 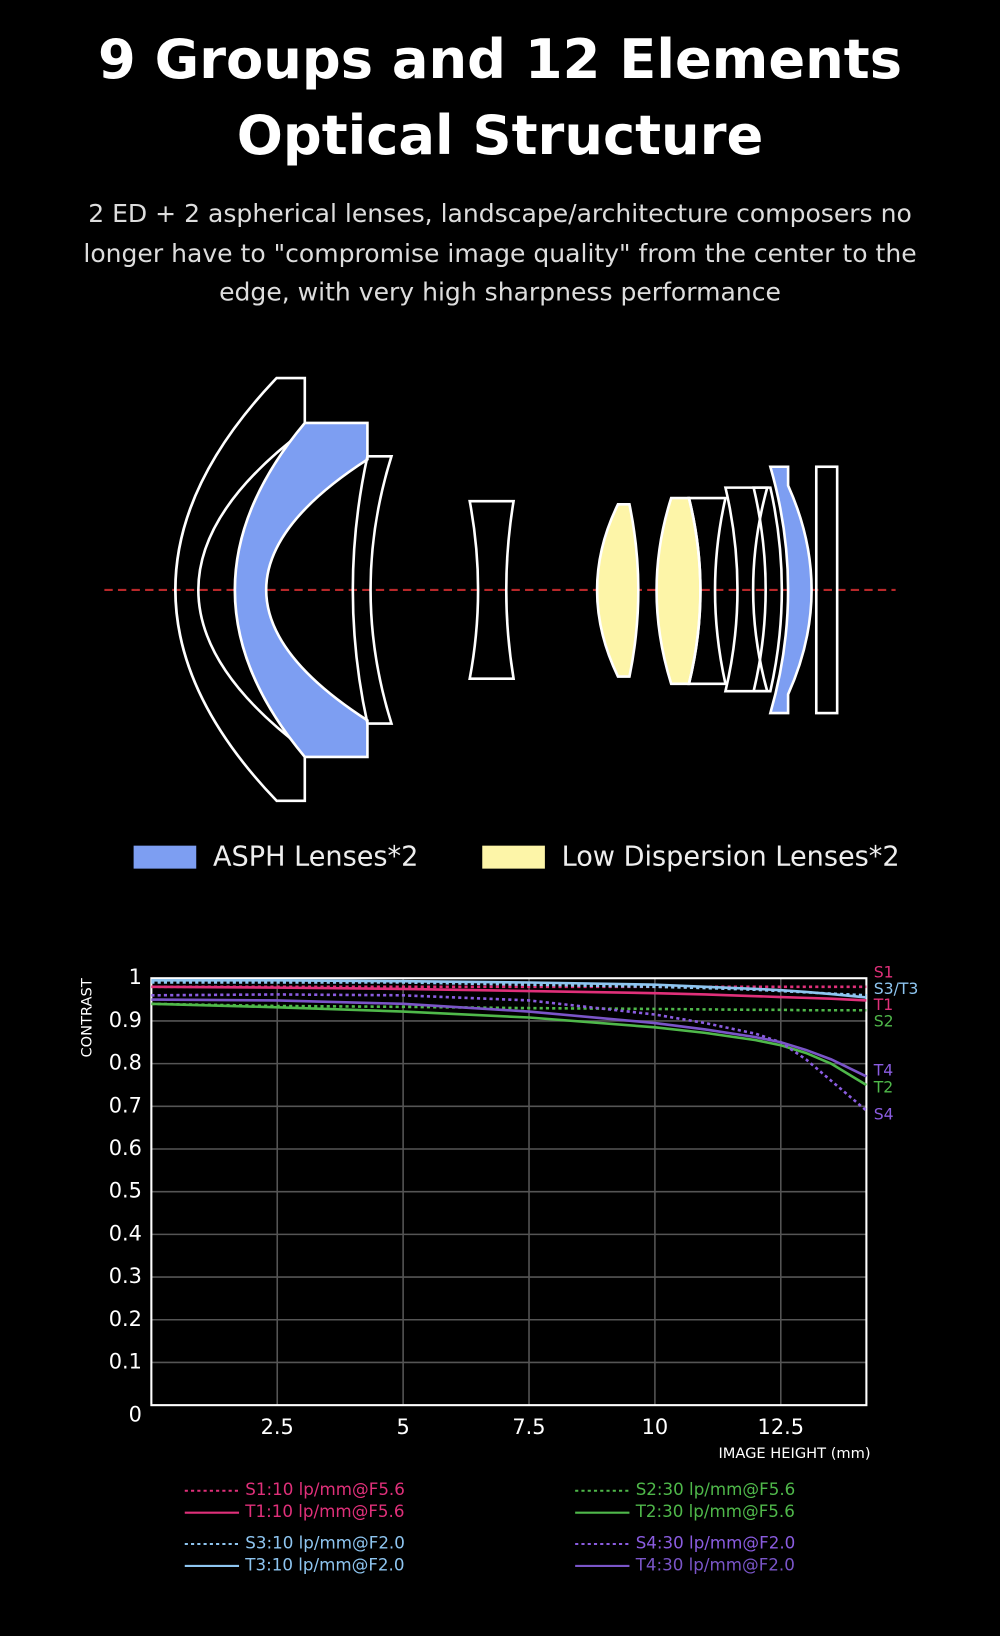 I want to click on legend-label: T1:10 lp/mm@F5.6, so click(x=324, y=1511).